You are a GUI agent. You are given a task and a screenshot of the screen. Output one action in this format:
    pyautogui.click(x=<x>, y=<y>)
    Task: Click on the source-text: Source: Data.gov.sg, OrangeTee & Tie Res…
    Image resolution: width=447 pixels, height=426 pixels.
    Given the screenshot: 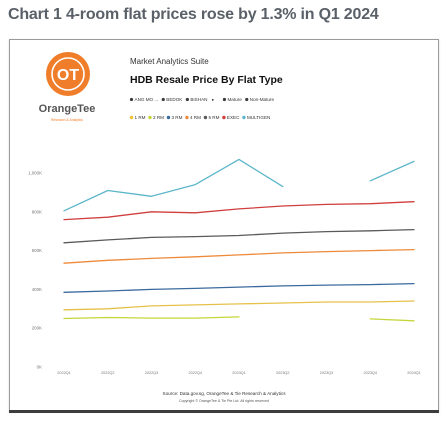 What is the action you would take?
    pyautogui.click(x=225, y=393)
    